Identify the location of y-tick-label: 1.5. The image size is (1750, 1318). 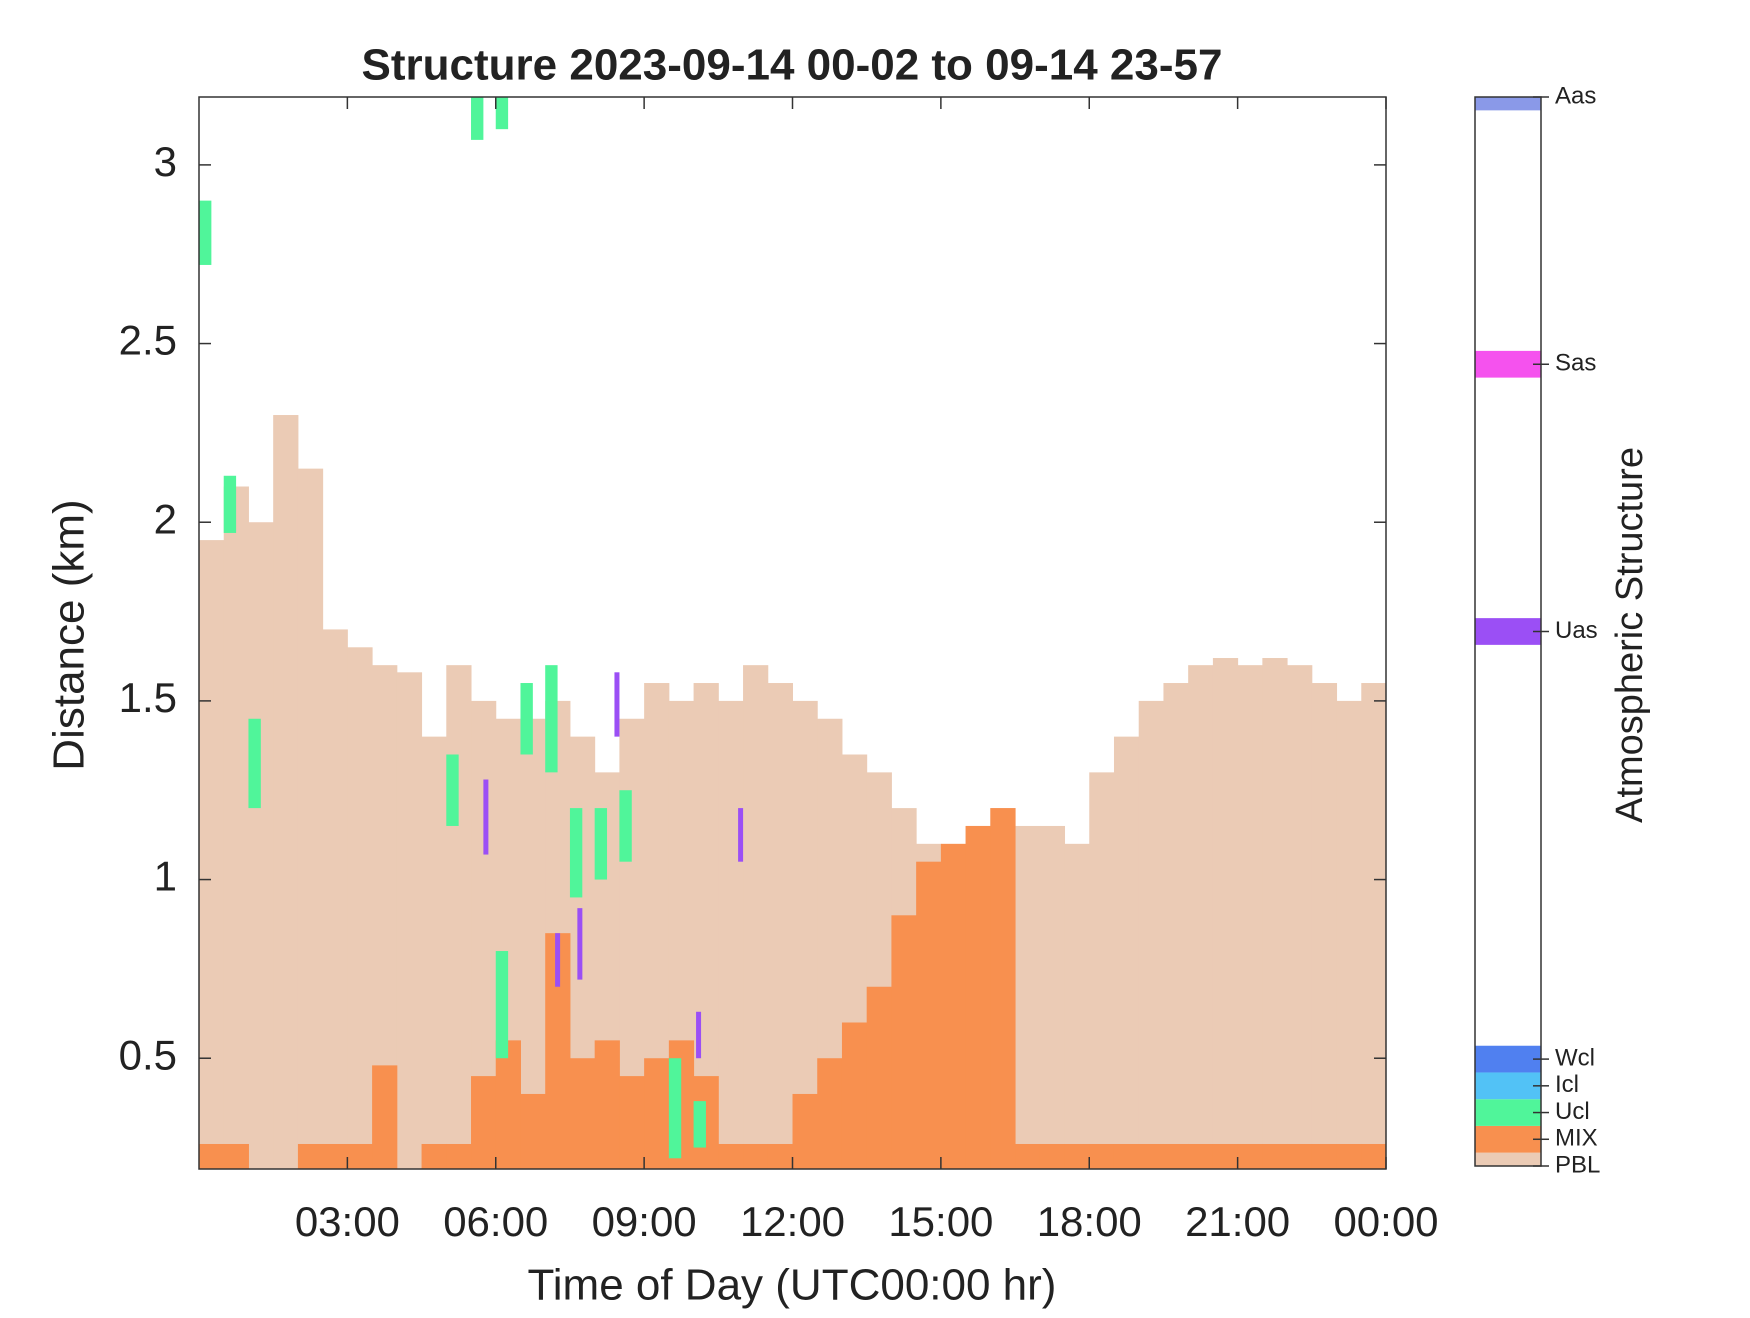
(148, 697).